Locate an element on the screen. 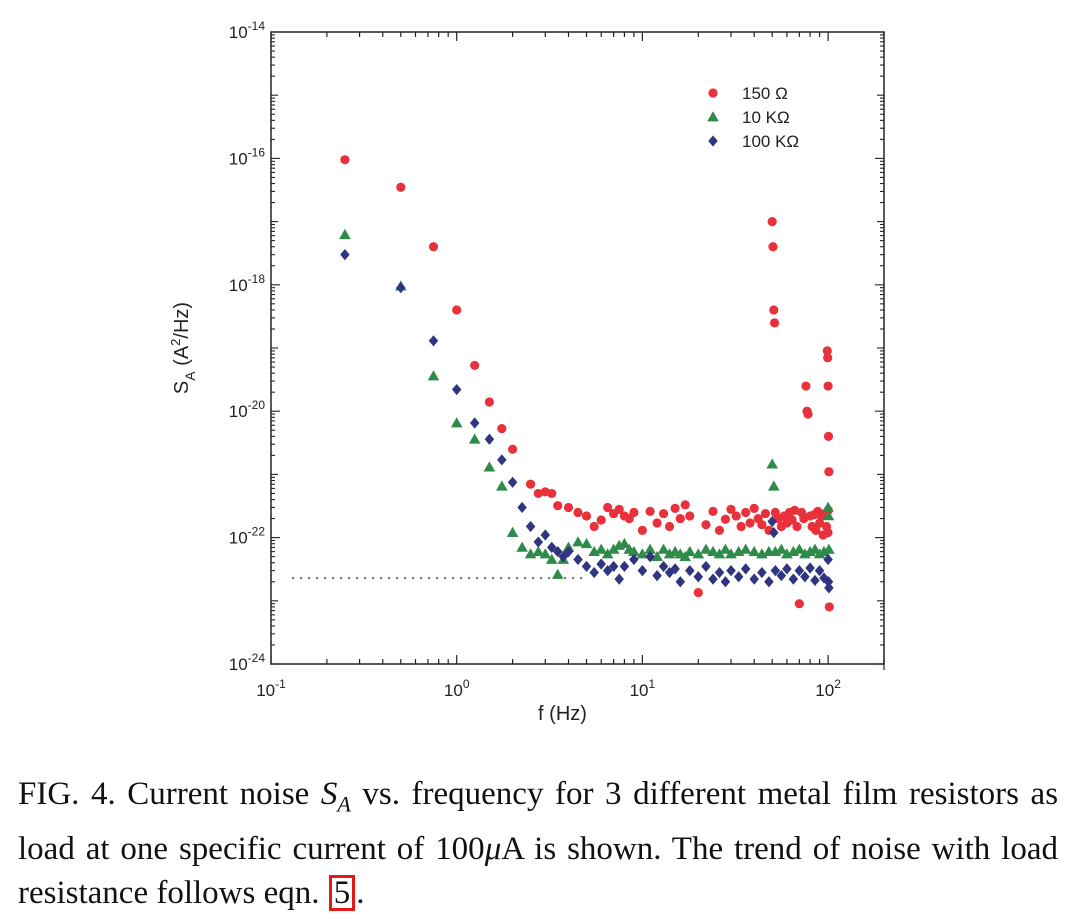 The image size is (1072, 919). y-axis-title-text: SA (A2/Hz) is located at coordinates (183, 348).